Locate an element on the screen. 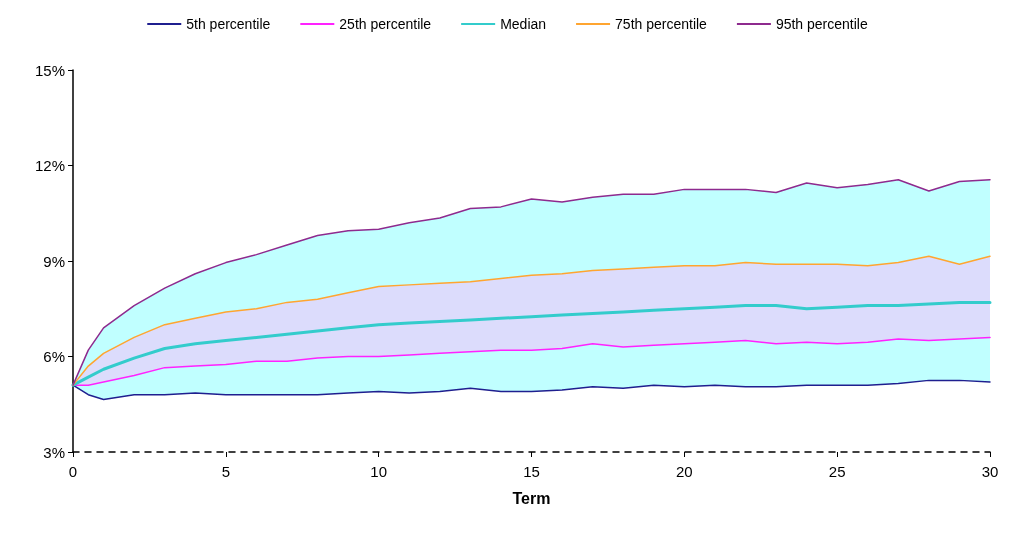  x-tick-label: 30 is located at coordinates (990, 471).